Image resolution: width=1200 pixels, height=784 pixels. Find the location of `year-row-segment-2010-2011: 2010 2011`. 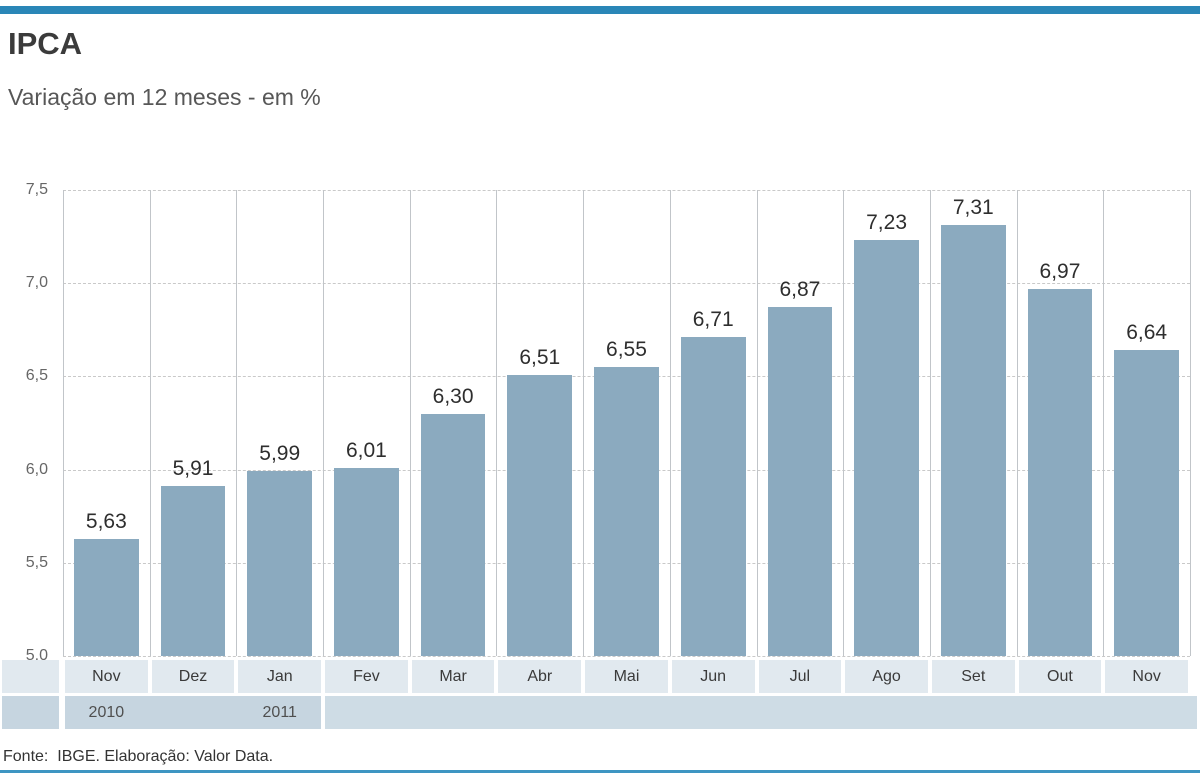

year-row-segment-2010-2011: 2010 2011 is located at coordinates (193, 712).